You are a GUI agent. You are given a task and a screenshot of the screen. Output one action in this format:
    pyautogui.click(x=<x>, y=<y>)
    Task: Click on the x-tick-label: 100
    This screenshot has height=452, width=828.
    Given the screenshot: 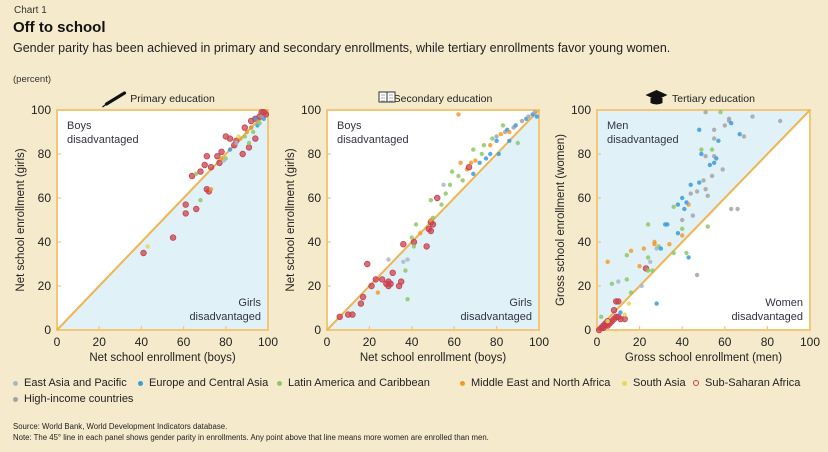 What is the action you would take?
    pyautogui.click(x=810, y=342)
    